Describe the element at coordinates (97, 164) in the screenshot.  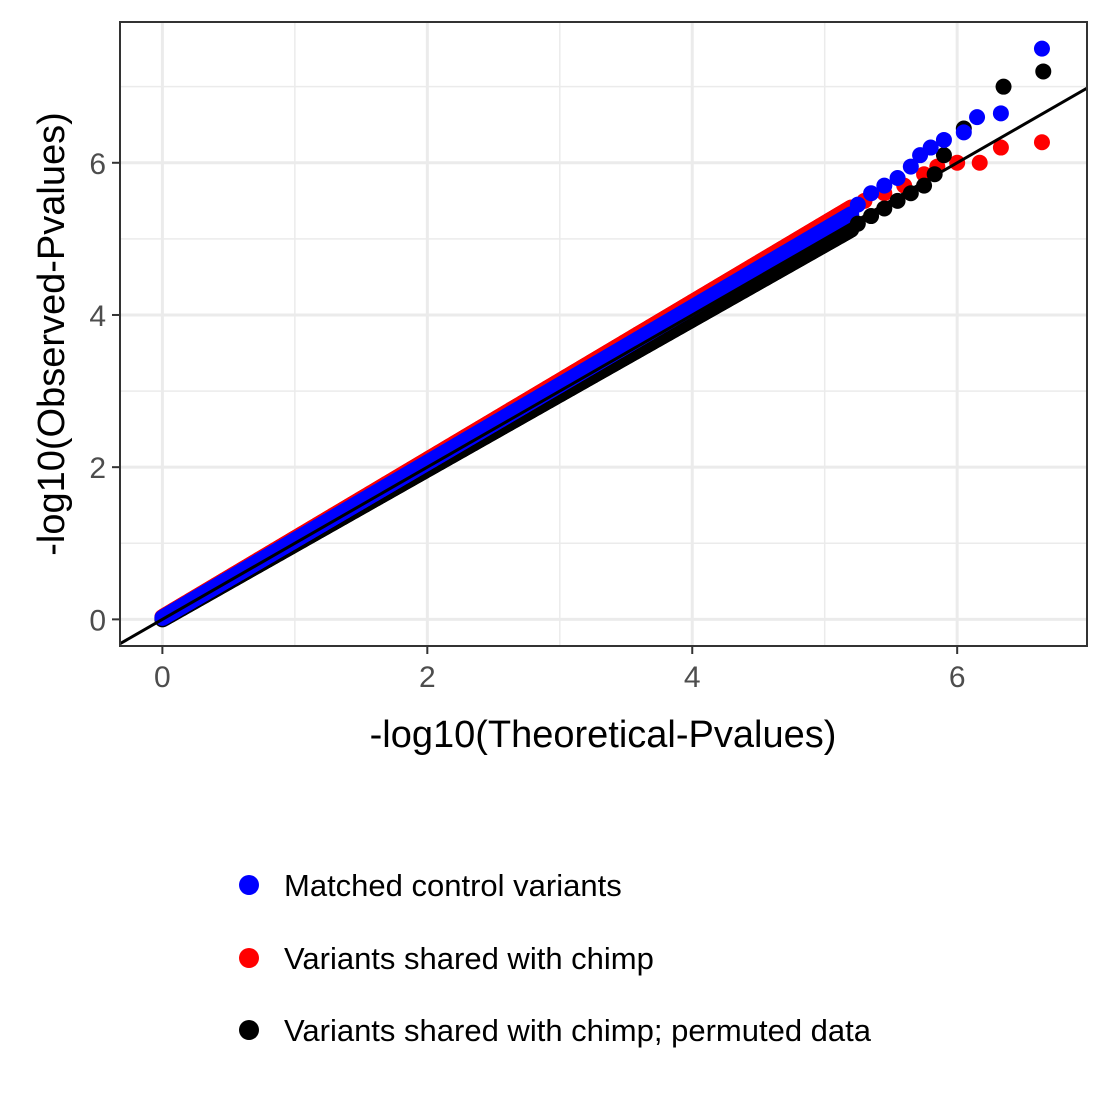
I see `y-tick-label: 6` at that location.